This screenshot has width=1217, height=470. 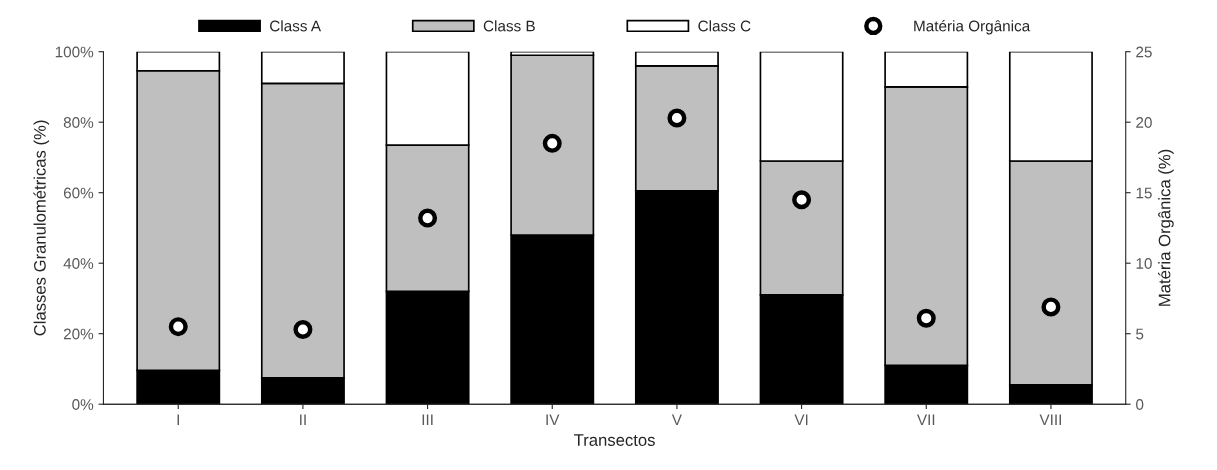 What do you see at coordinates (1140, 404) in the screenshot?
I see `y2-tick-label: 0` at bounding box center [1140, 404].